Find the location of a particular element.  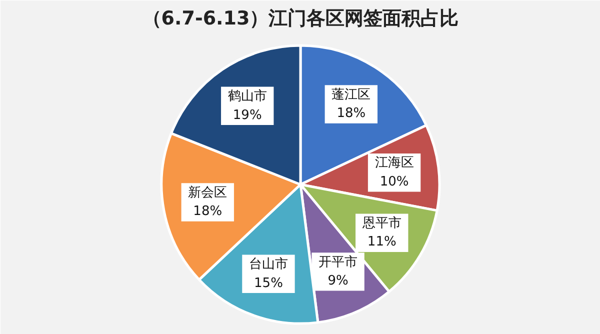

chart-title: （6.7-6.13）江门各区网签面积占比 is located at coordinates (300, 19).